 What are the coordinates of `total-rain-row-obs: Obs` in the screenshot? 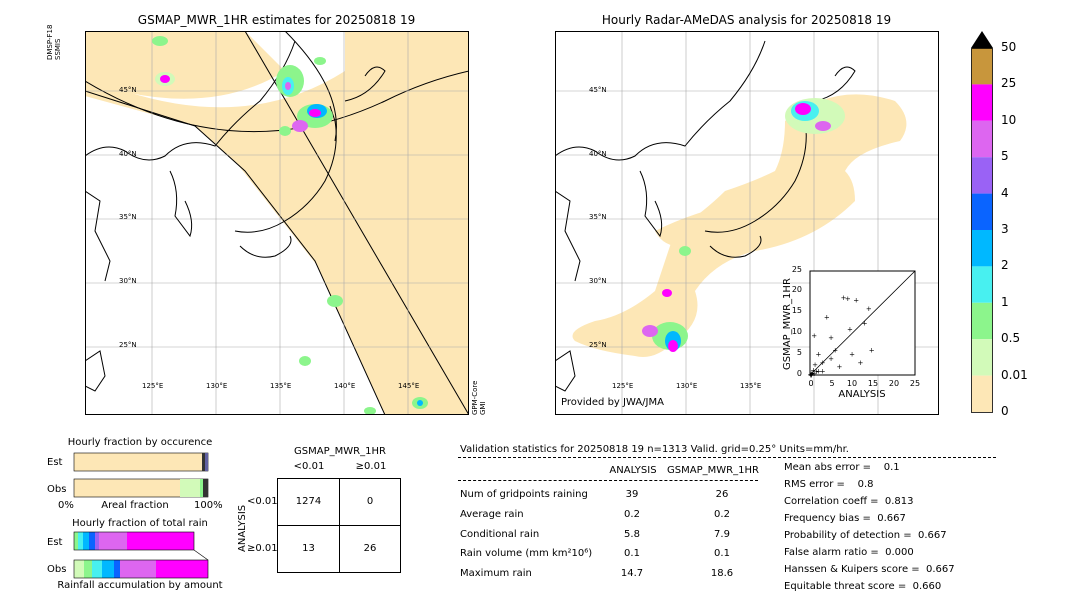 It's located at (57, 569).